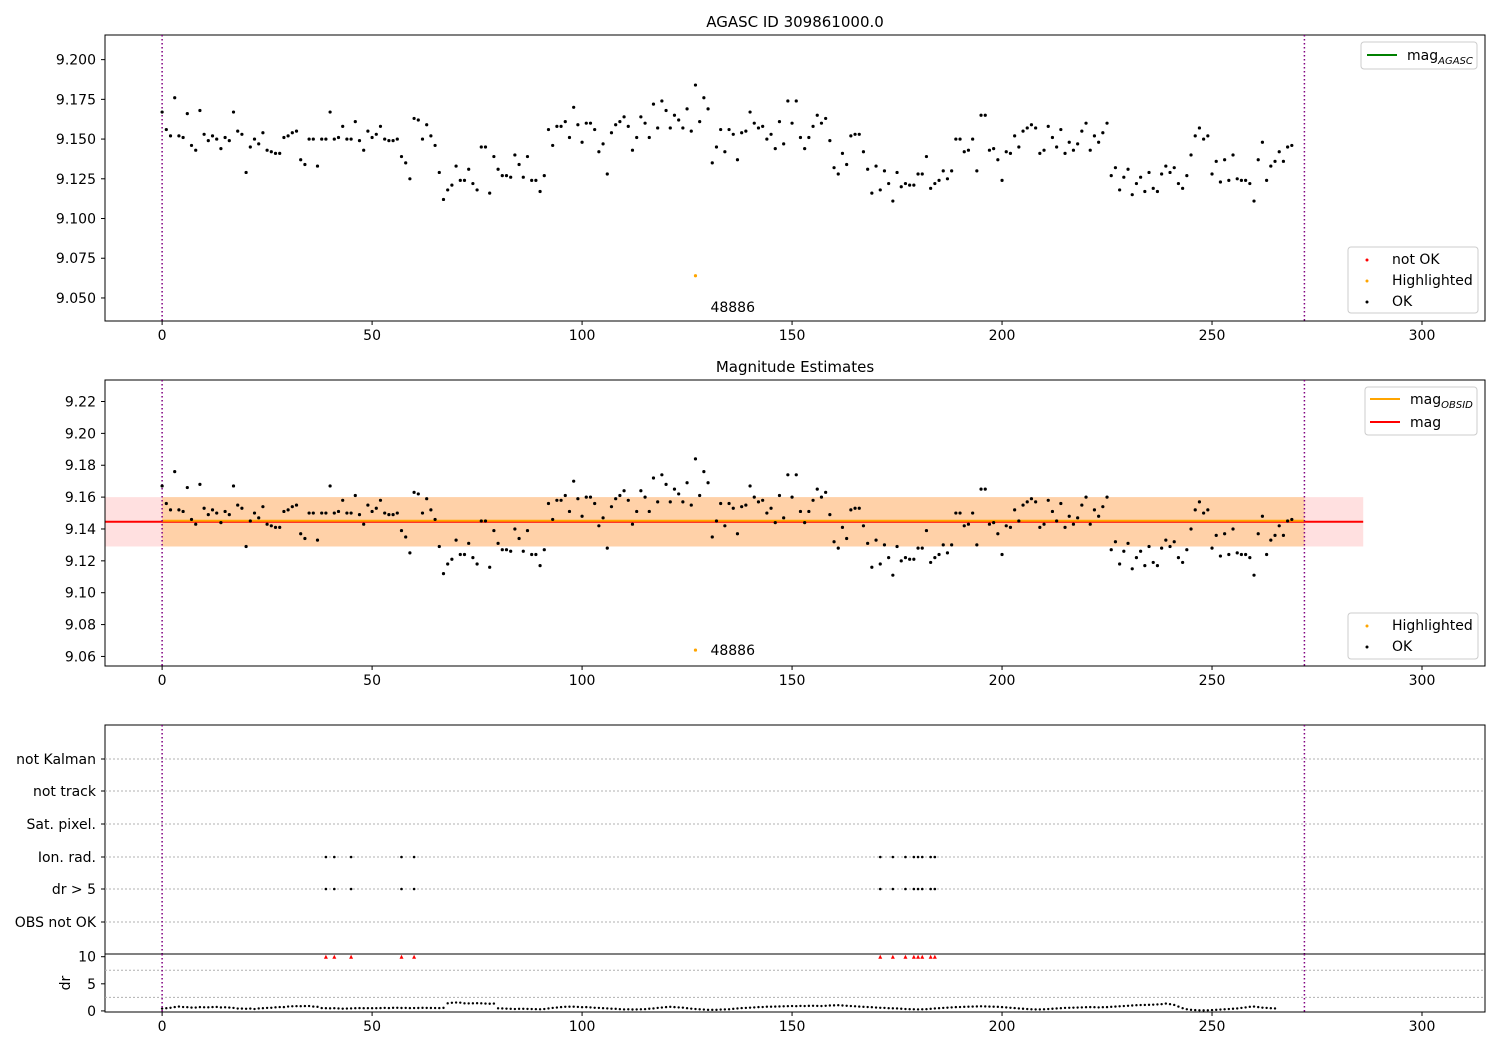 Image resolution: width=1500 pixels, height=1050 pixels. What do you see at coordinates (1419, 55) in the screenshot?
I see `agasc-legend-top: magAGASC` at bounding box center [1419, 55].